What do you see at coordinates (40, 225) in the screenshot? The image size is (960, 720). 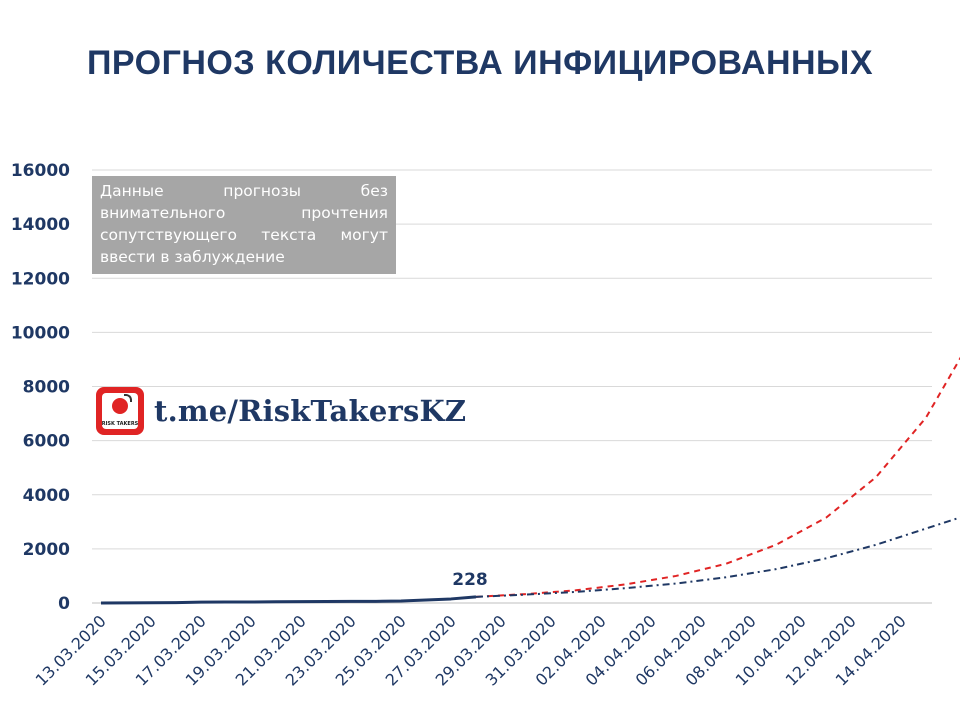 I see `y-tick-label: 14000` at bounding box center [40, 225].